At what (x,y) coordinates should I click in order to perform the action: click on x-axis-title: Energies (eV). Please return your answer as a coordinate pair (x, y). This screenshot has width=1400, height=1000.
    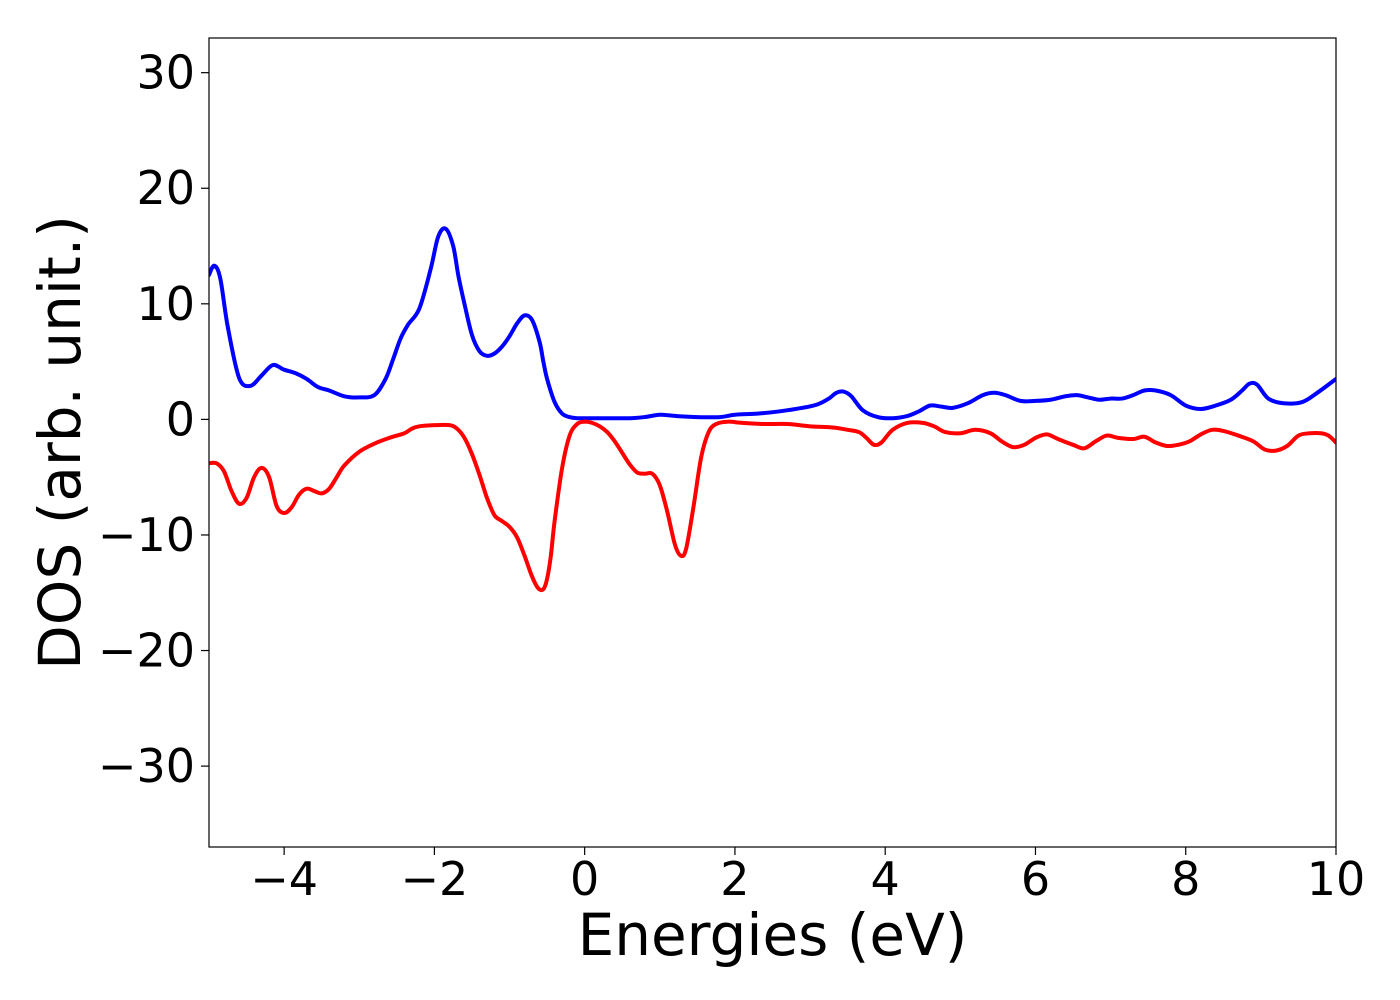
    Looking at the image, I should click on (773, 935).